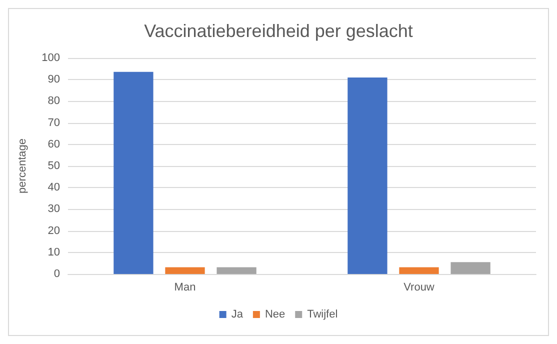  What do you see at coordinates (185, 288) in the screenshot?
I see `x-tick-label: Man` at bounding box center [185, 288].